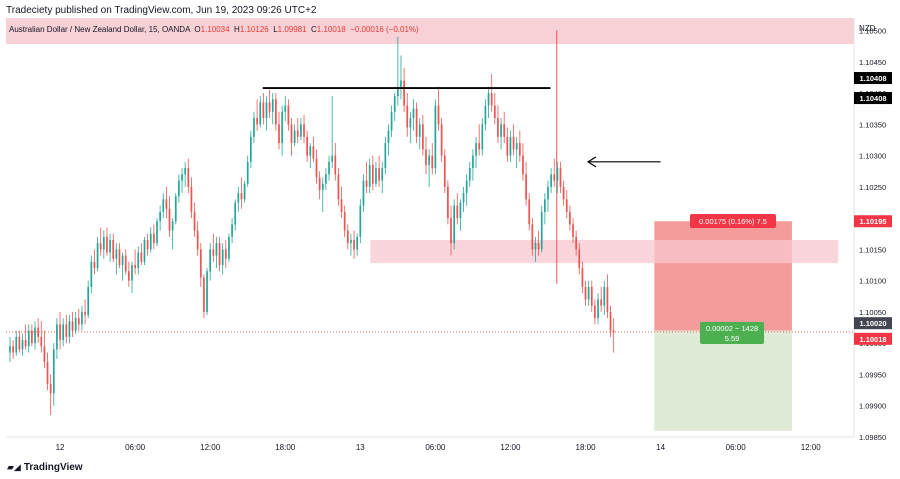 The image size is (900, 479). Describe the element at coordinates (314, 29) in the screenshot. I see `close-label: C` at that location.